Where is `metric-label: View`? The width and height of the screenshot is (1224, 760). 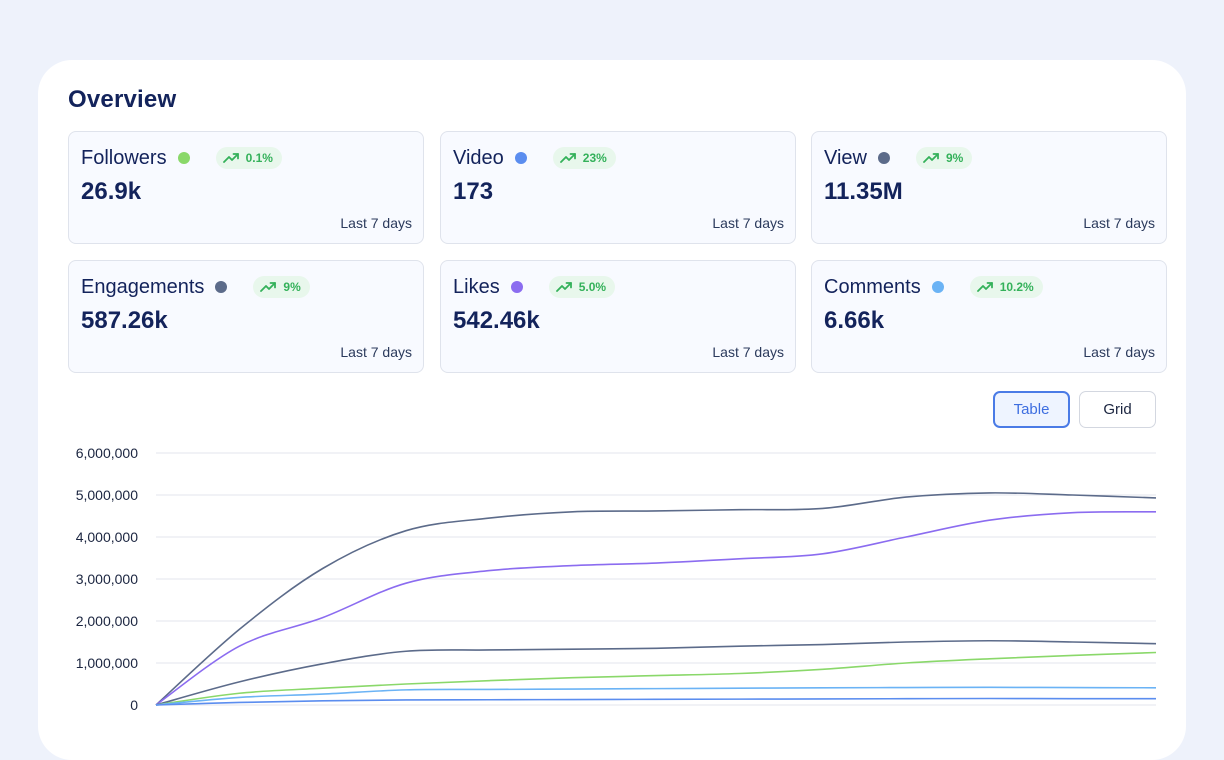
metric-label: View is located at coordinates (845, 157).